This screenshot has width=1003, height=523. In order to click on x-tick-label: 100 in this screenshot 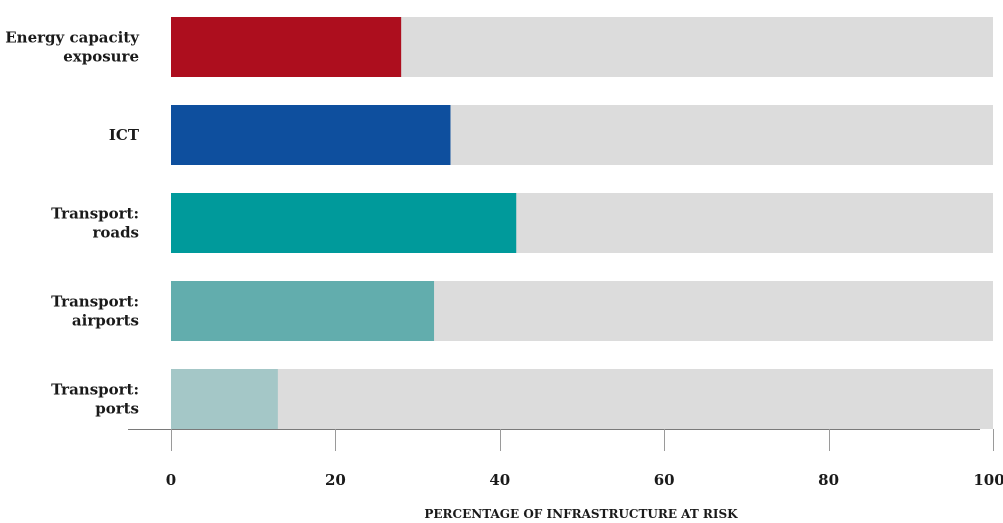, I will do `click(988, 480)`.